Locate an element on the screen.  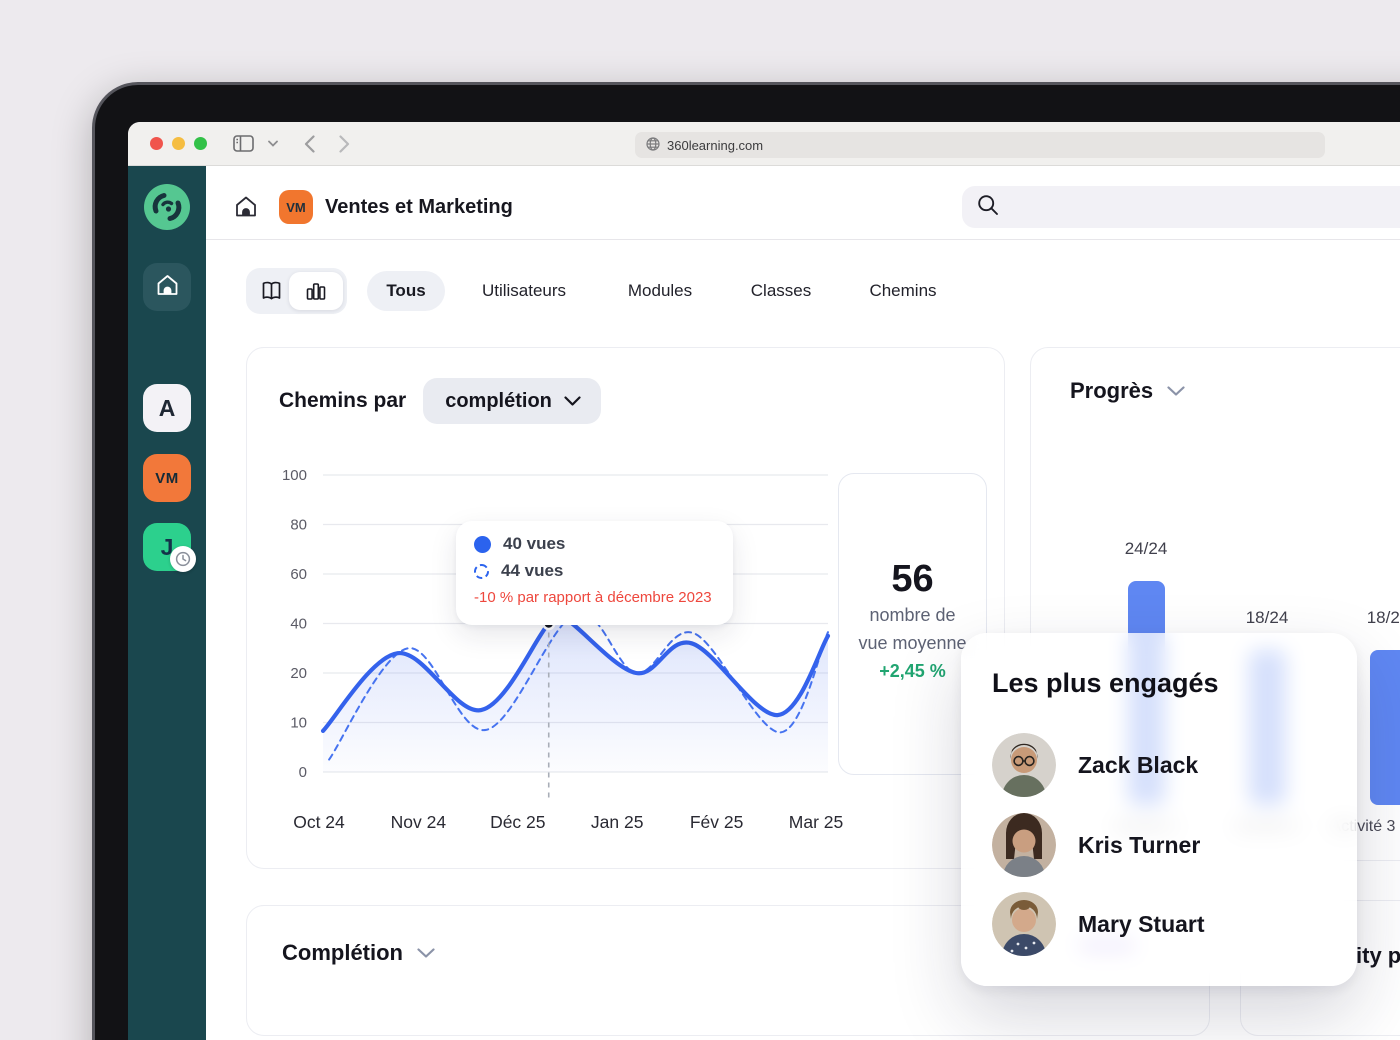
address-bar: 360learning.com is located at coordinates (980, 145).